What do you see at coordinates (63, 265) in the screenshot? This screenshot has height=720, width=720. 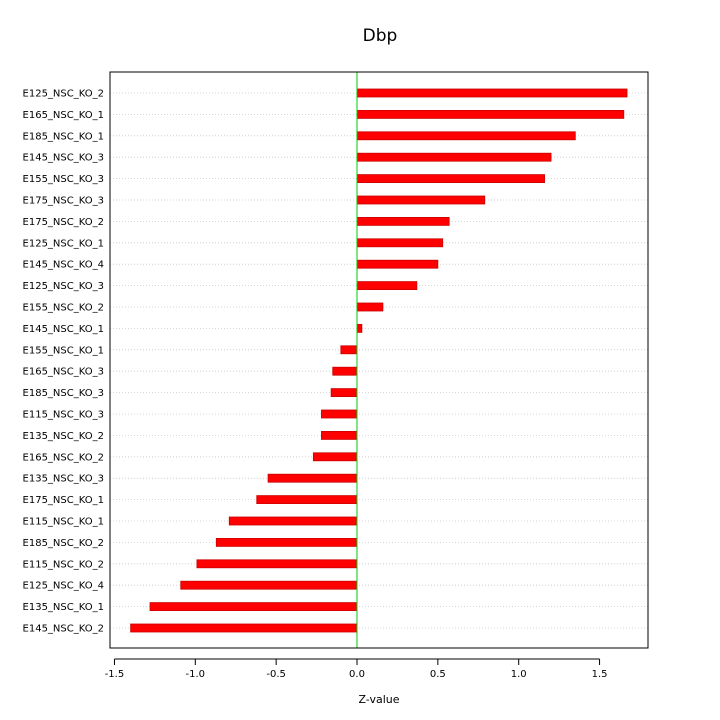 I see `category-label: E145_NSC_KO_4` at bounding box center [63, 265].